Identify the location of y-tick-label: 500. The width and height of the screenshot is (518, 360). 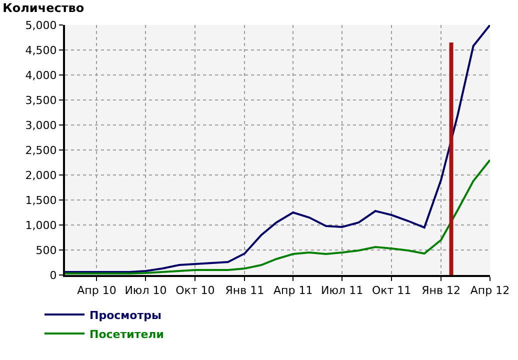
(46, 250).